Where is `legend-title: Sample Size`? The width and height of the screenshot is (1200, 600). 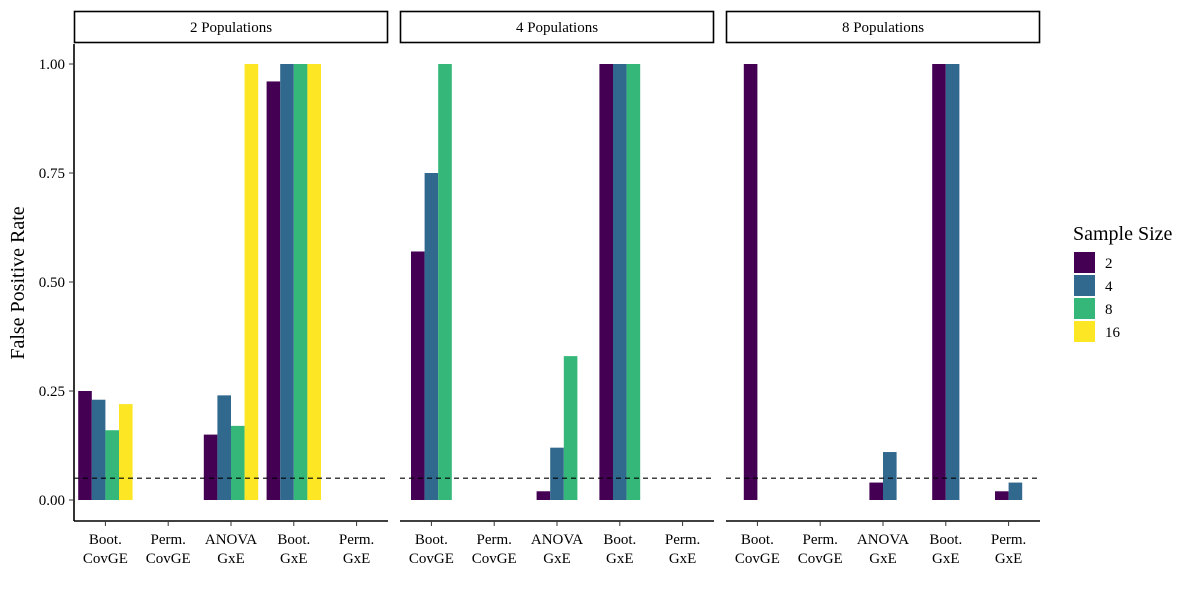 legend-title: Sample Size is located at coordinates (1123, 234).